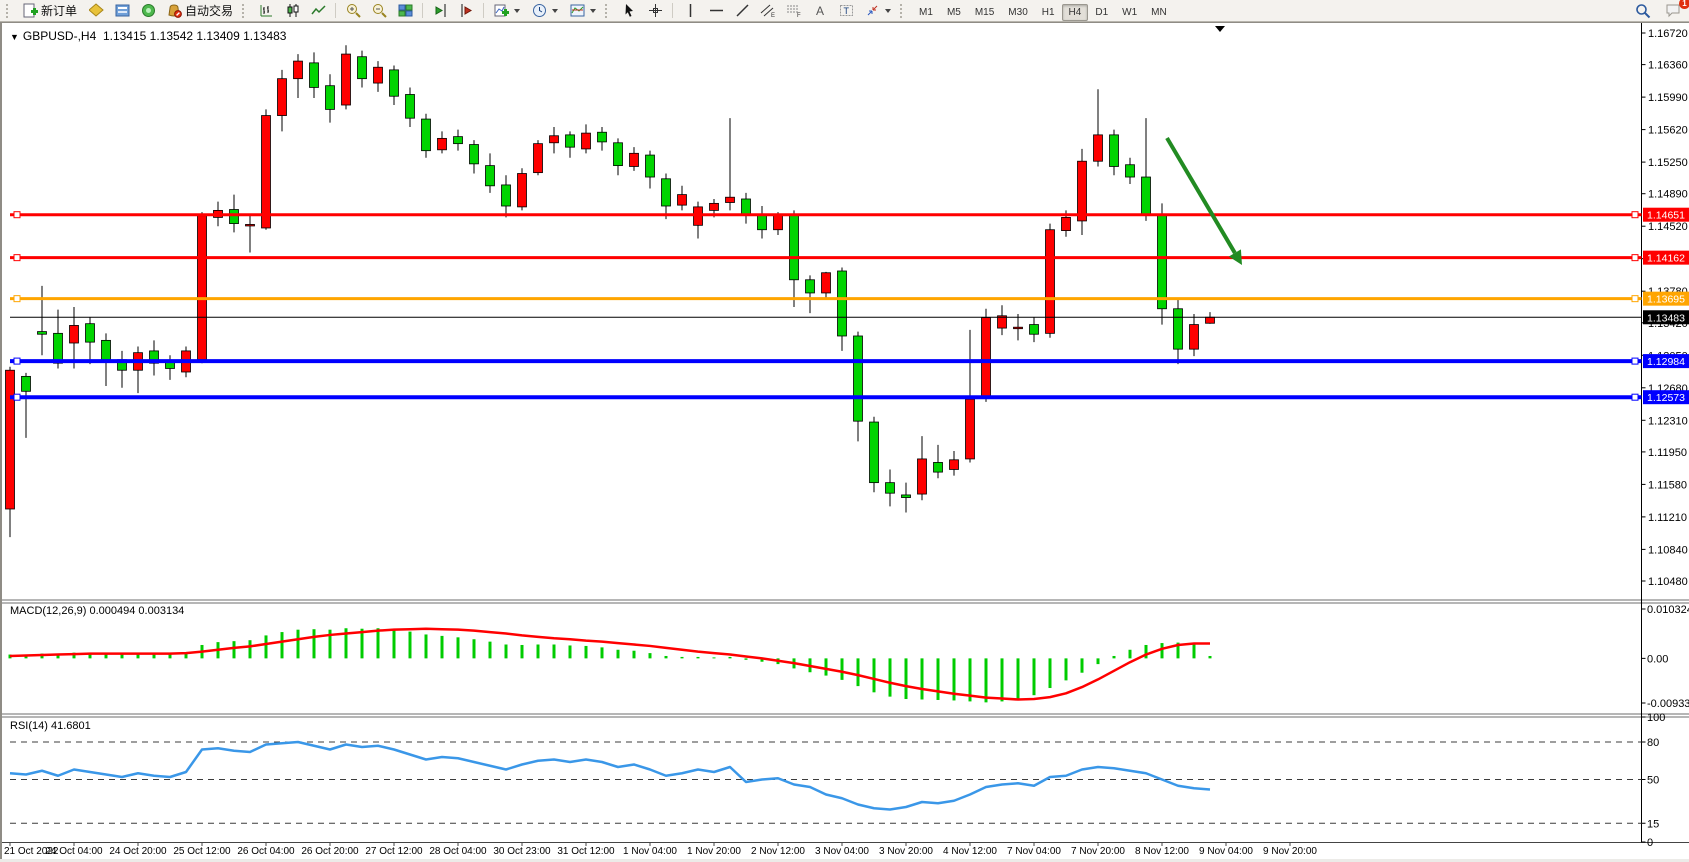 Image resolution: width=1689 pixels, height=862 pixels. Describe the element at coordinates (878, 11) in the screenshot. I see `arrows-button` at that location.